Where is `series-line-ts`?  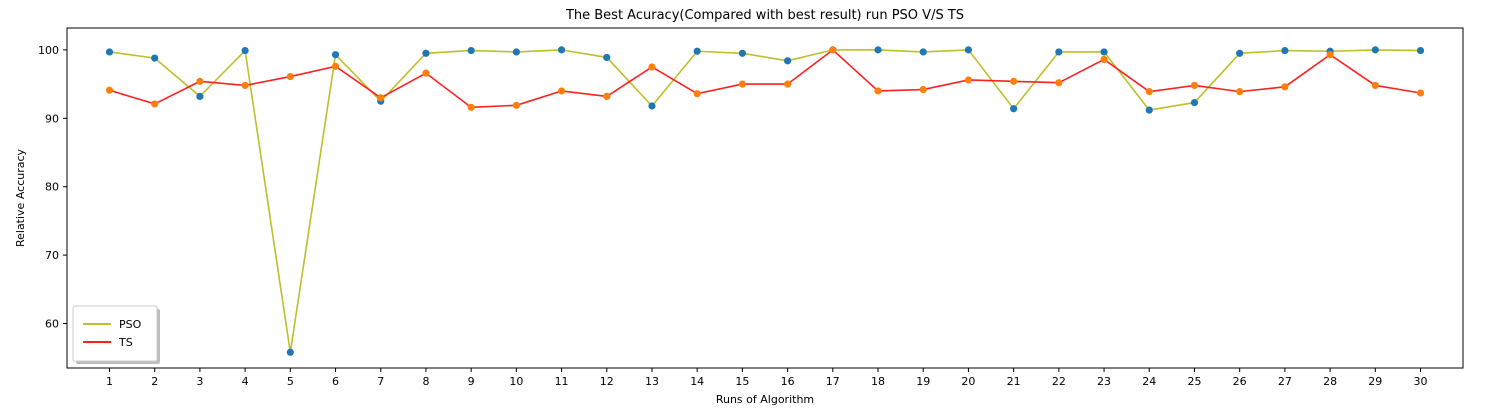 series-line-ts is located at coordinates (765, 78).